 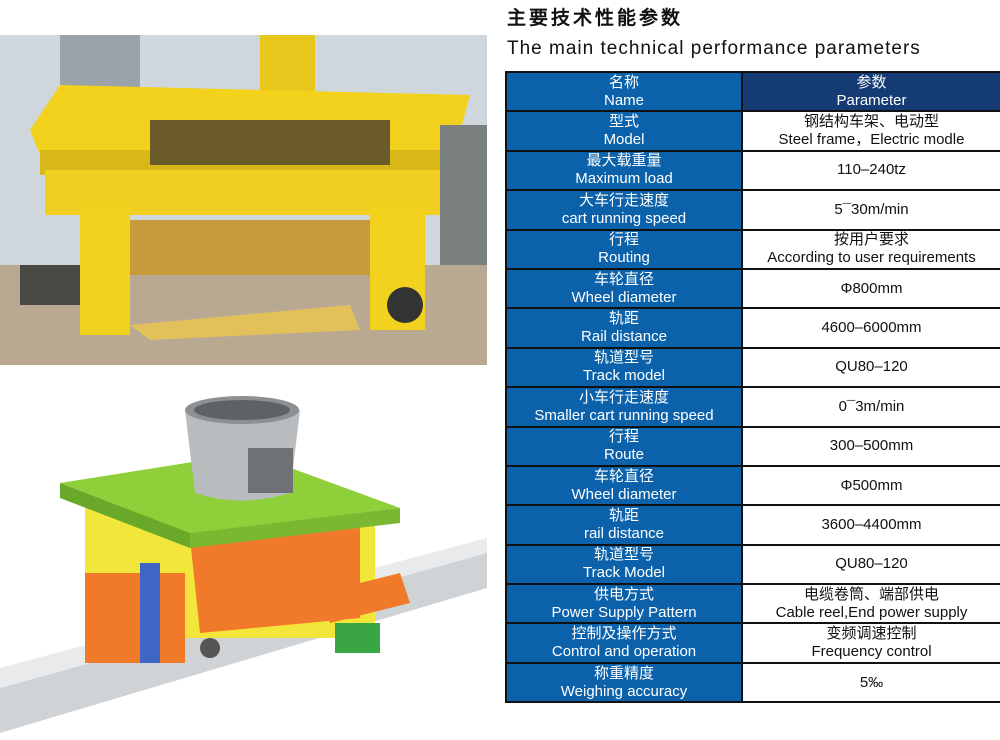 I want to click on header-param-cn: 参数, so click(x=871, y=82).